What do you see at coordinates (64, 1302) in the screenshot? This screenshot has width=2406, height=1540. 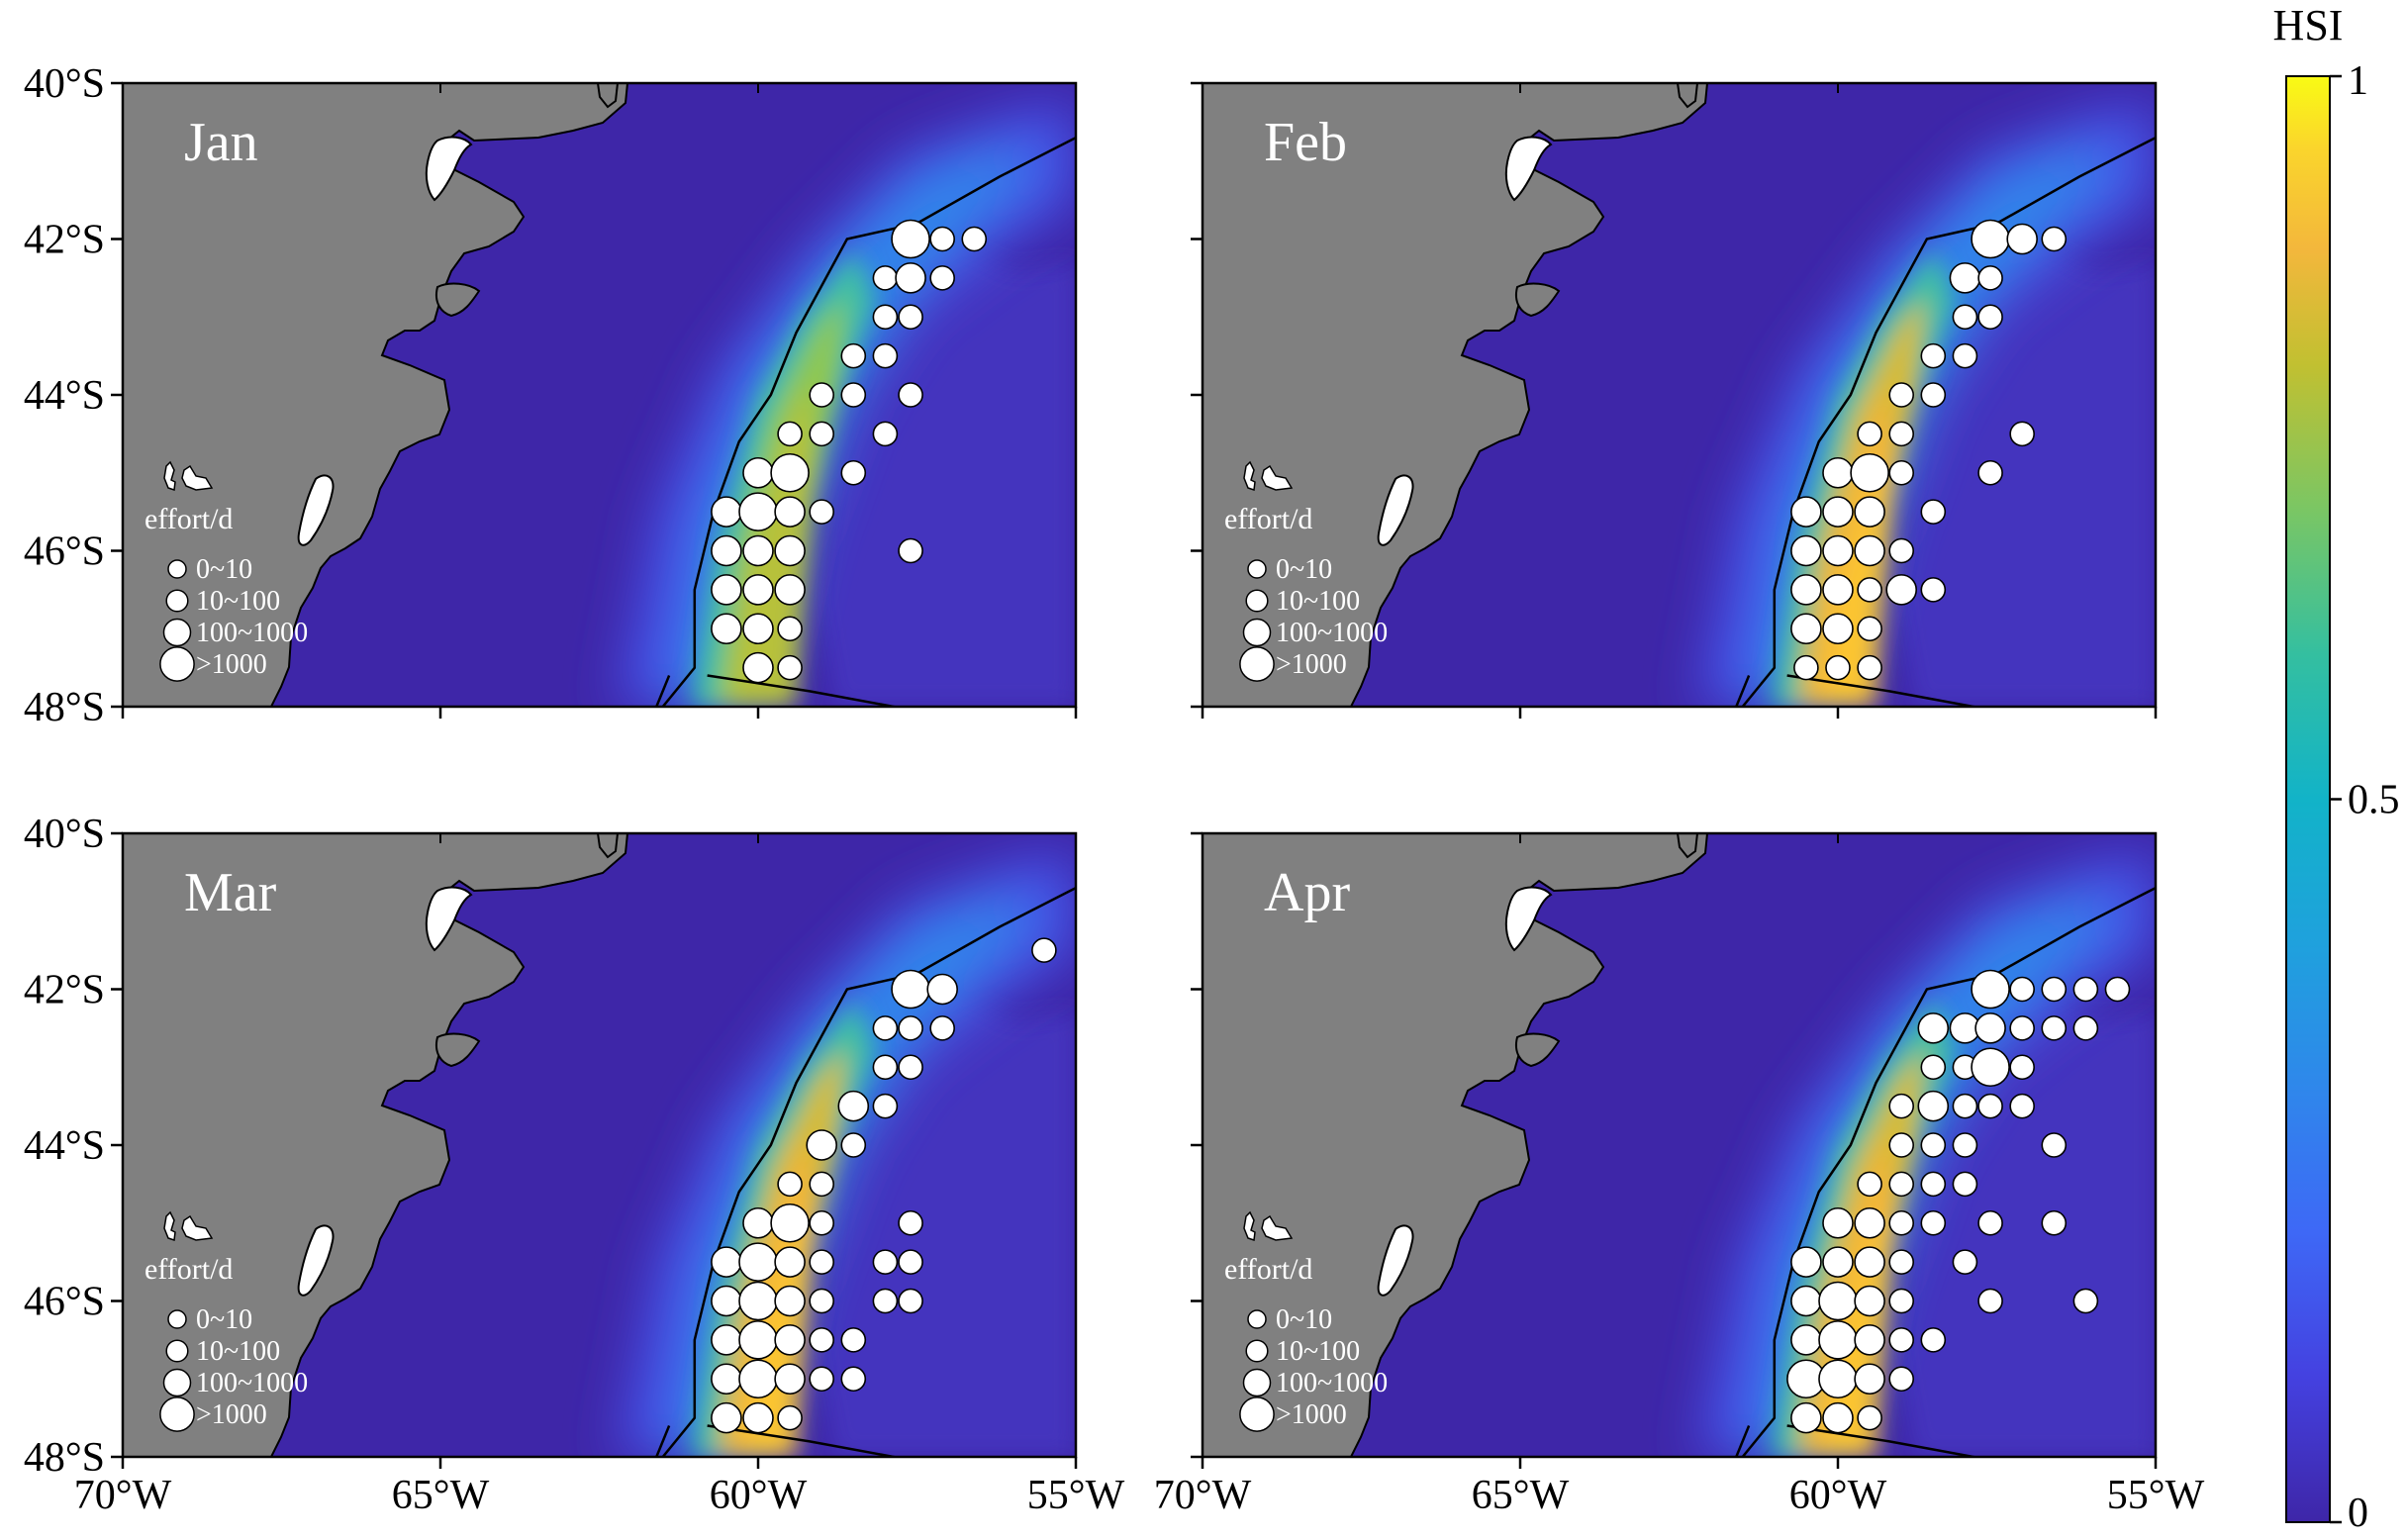 I see `lat-tick-label: 46°S` at bounding box center [64, 1302].